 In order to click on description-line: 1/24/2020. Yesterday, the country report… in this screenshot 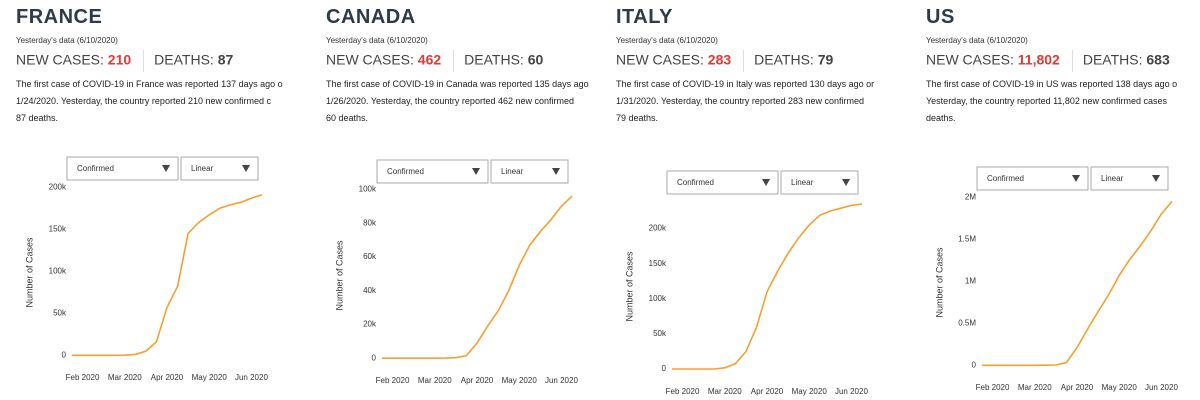, I will do `click(143, 101)`.